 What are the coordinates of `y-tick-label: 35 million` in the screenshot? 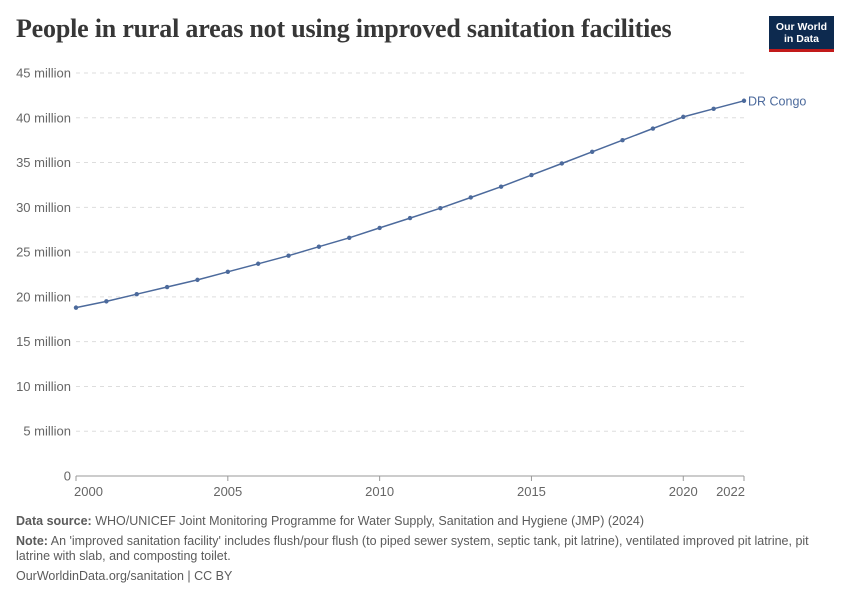 It's located at (43, 162).